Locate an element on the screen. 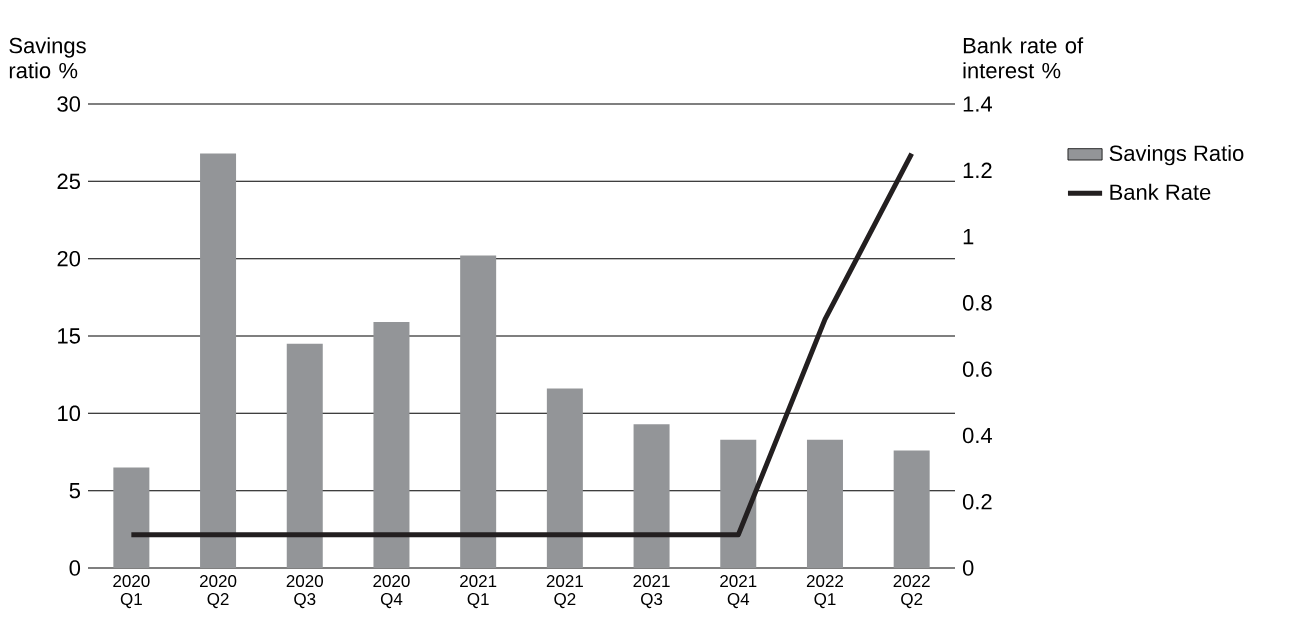  y-tick-label: 20 is located at coordinates (69, 258).